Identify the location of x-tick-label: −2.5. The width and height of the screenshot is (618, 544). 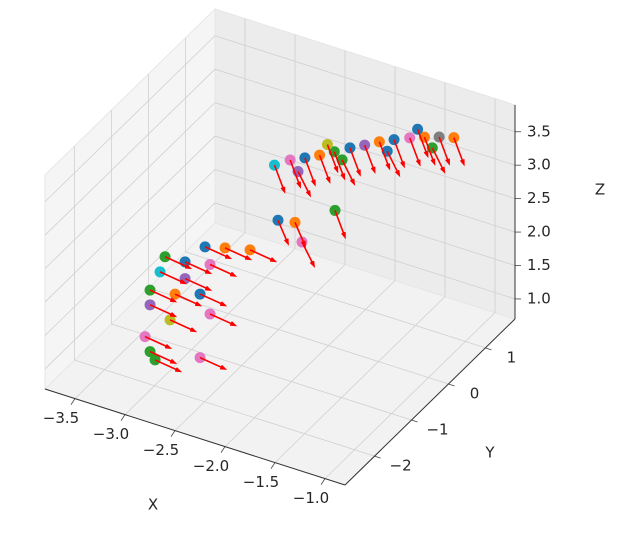
(161, 450).